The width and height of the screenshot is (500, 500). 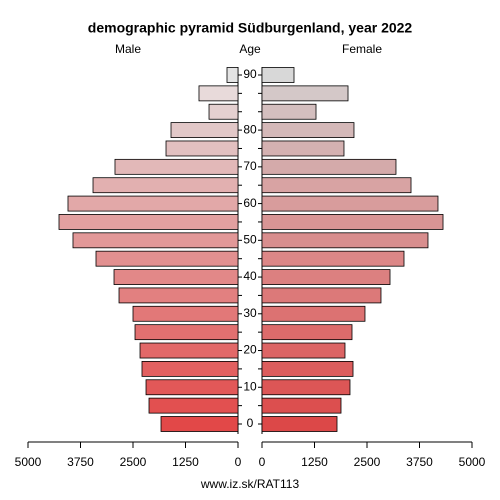 I want to click on y-tick-label: 90, so click(x=250, y=74).